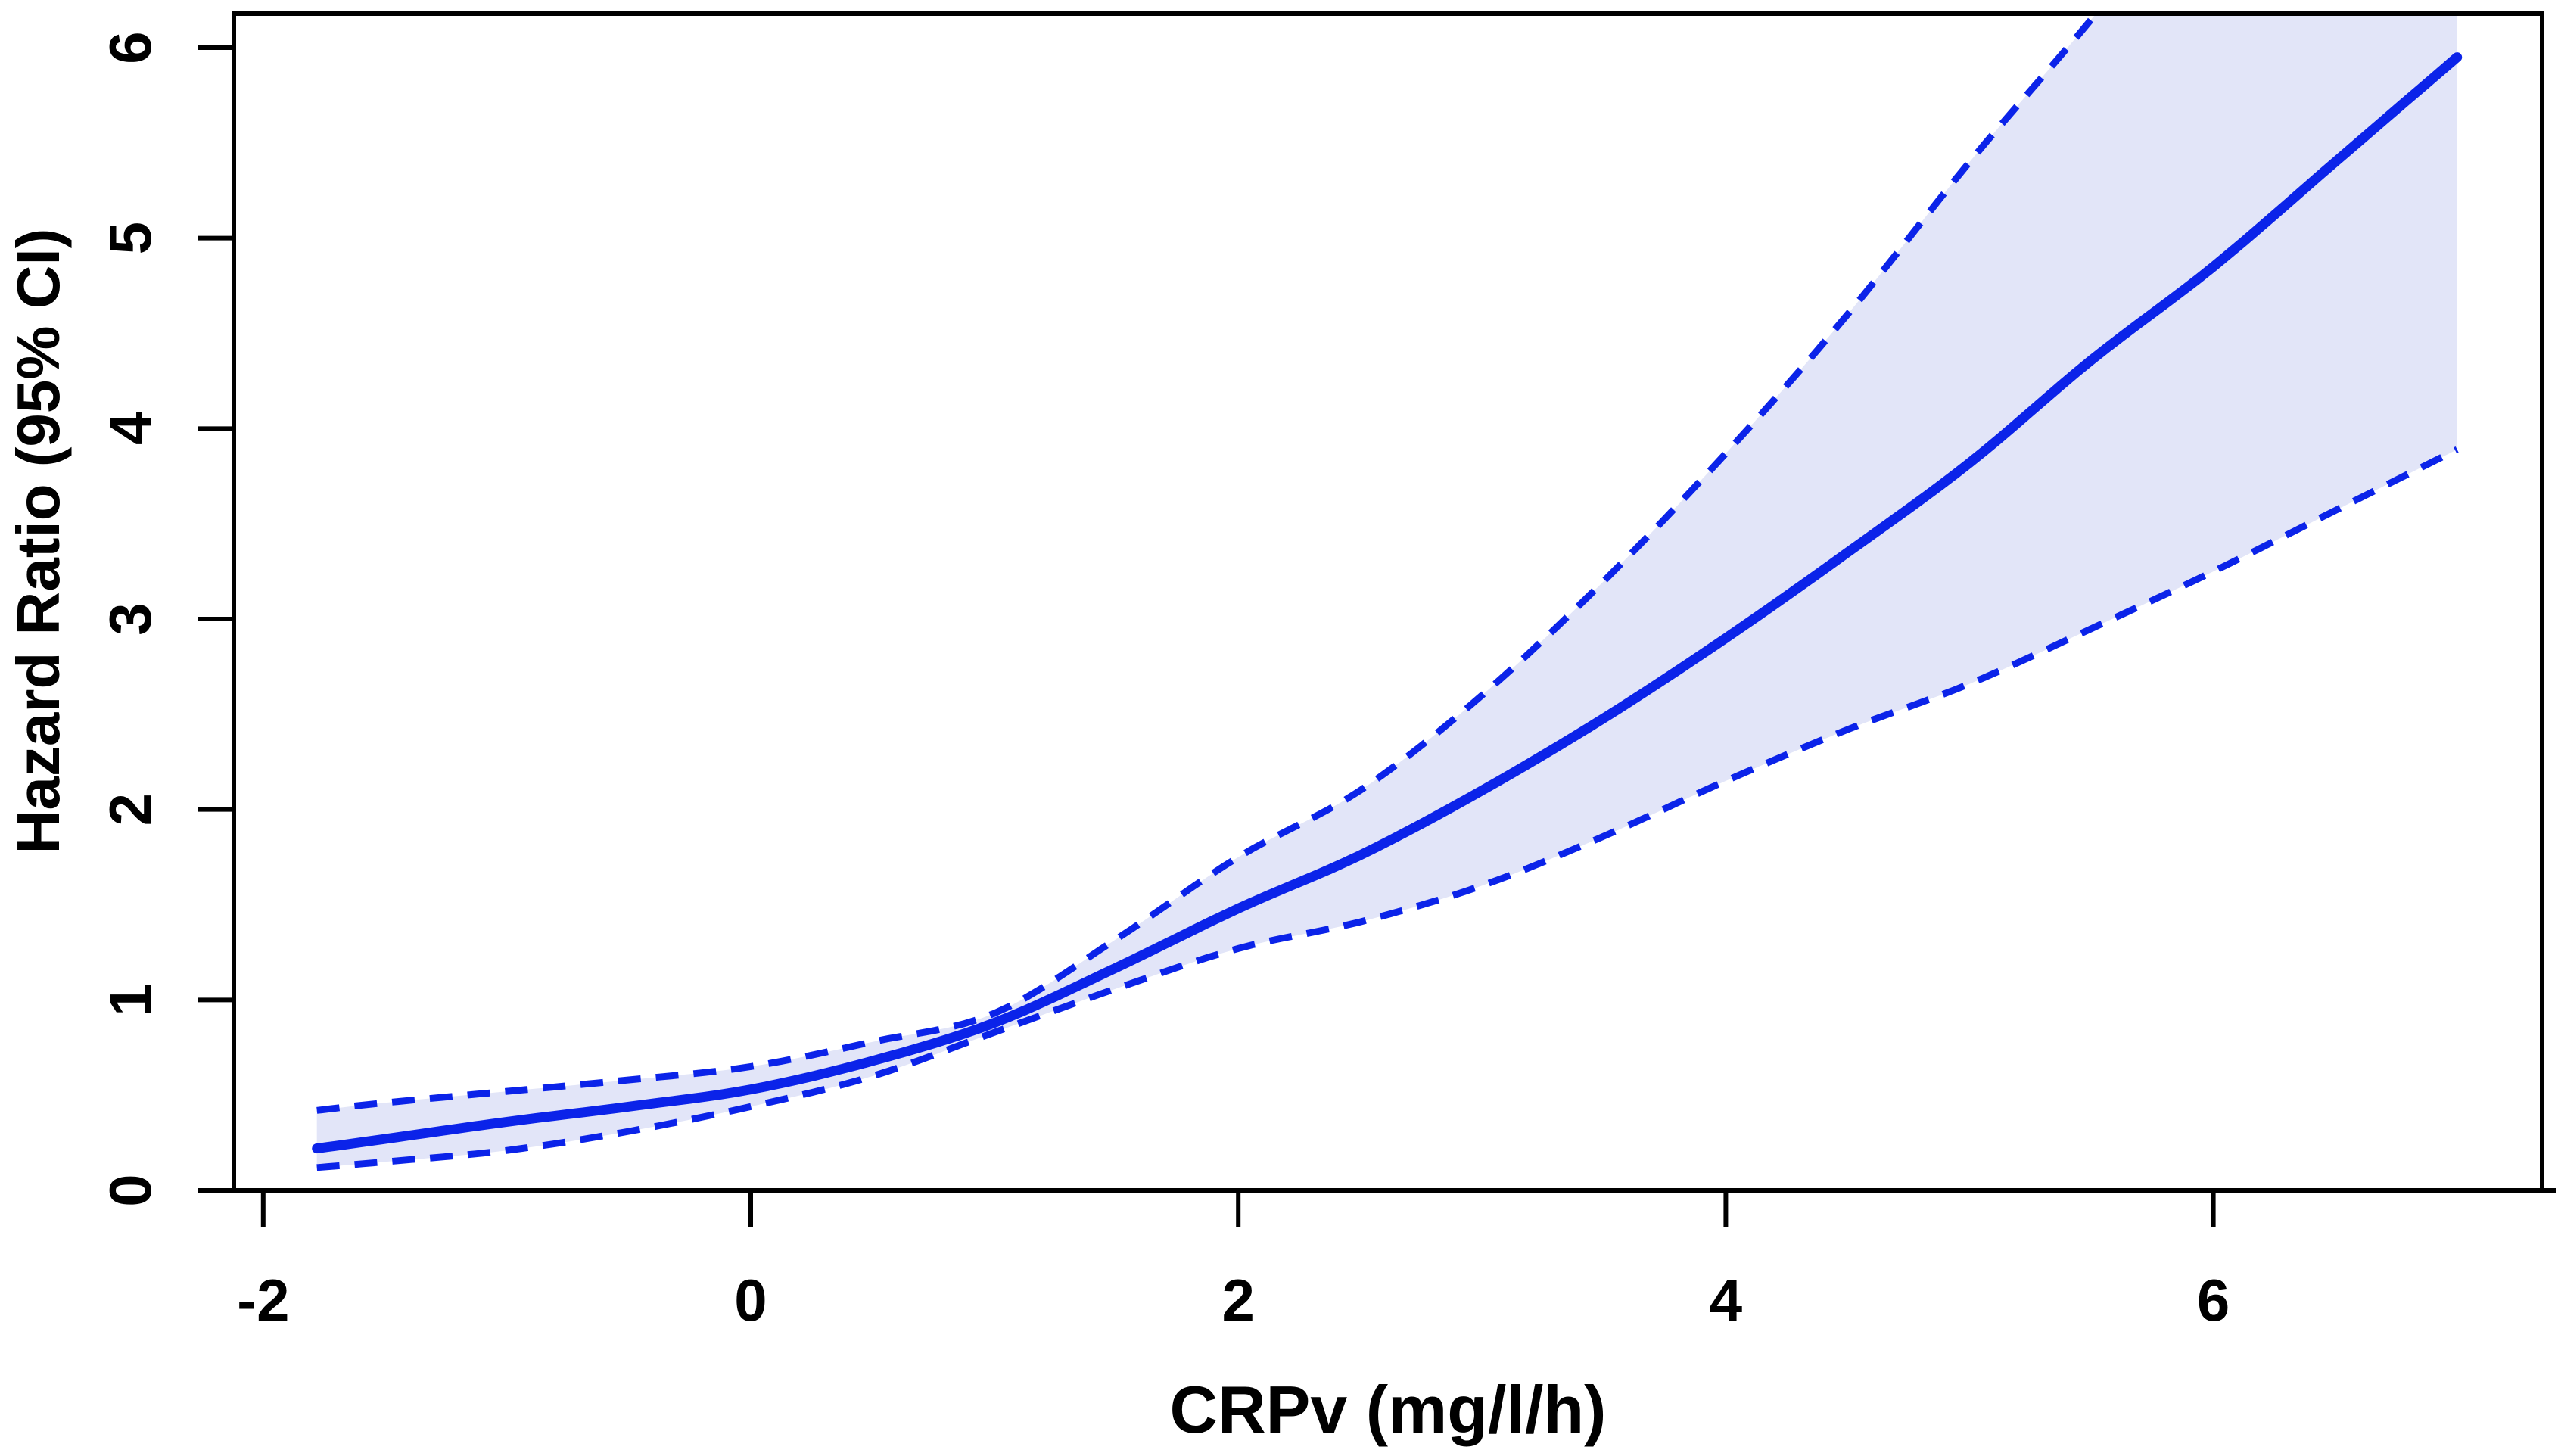  What do you see at coordinates (2213, 1300) in the screenshot?
I see `x-tick-label: 6` at bounding box center [2213, 1300].